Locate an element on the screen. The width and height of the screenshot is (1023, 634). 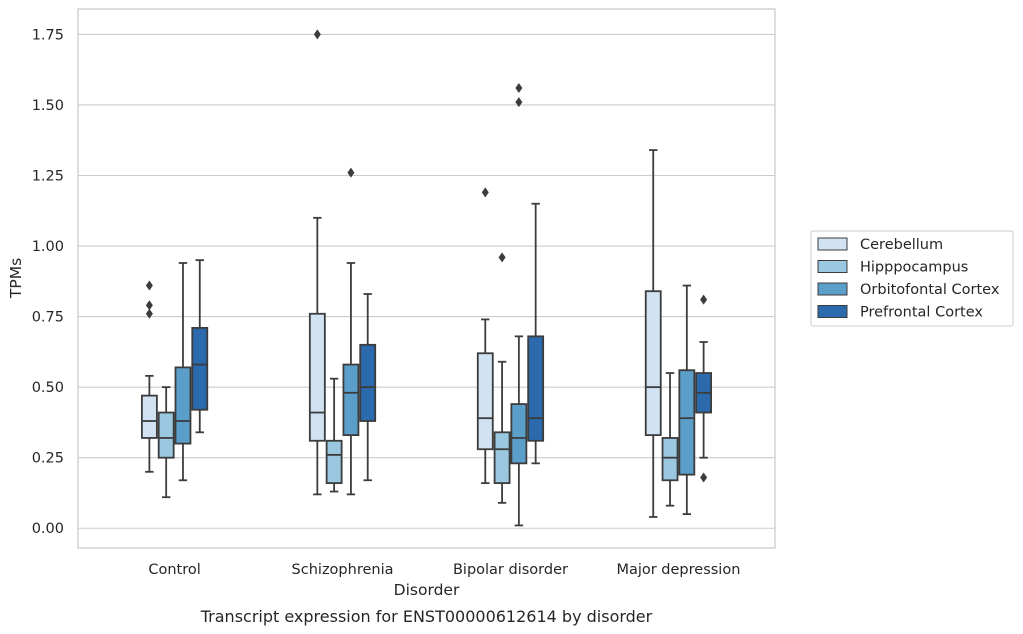
y-tick-label: 1.50 is located at coordinates (48, 106).